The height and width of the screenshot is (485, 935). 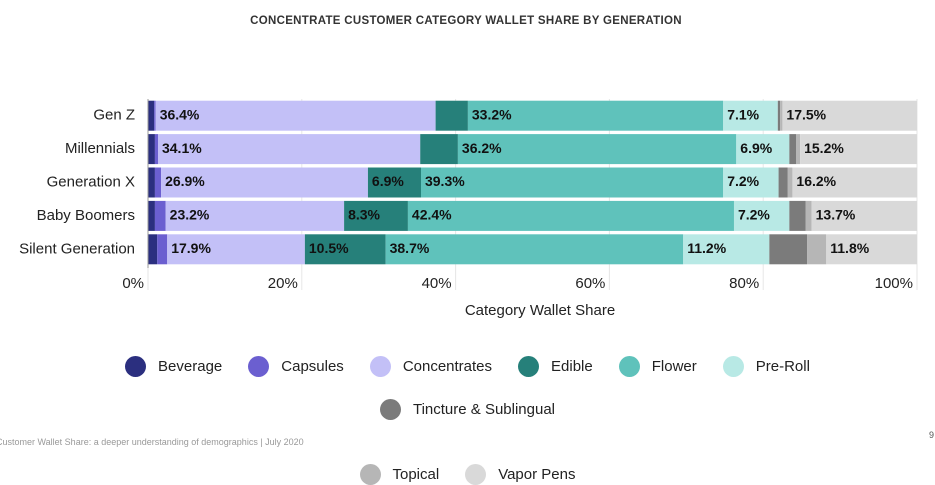 I want to click on value-label: 10.5%, so click(x=329, y=248).